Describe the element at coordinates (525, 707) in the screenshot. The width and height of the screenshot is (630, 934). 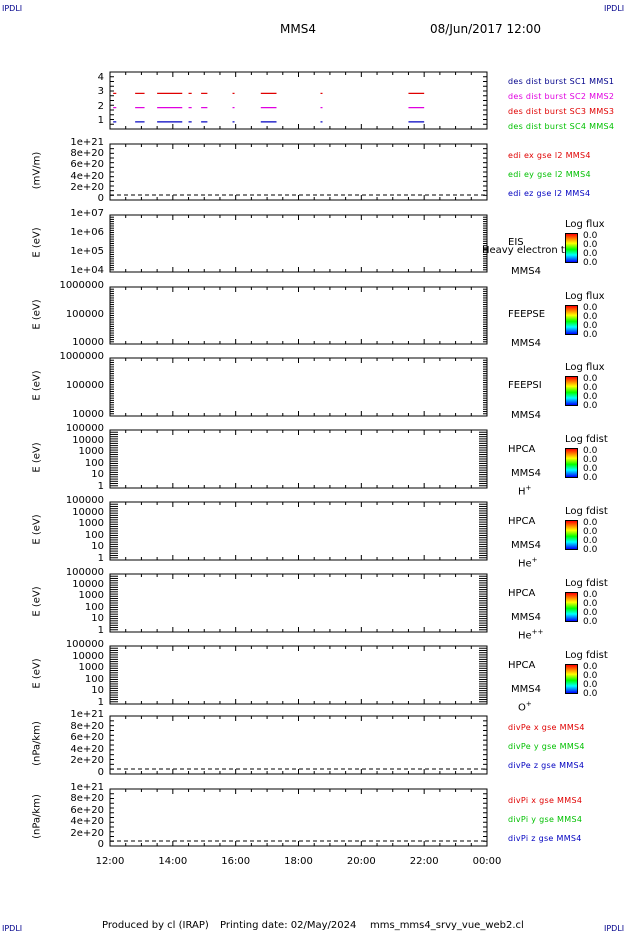
I see `species-label: O+` at that location.